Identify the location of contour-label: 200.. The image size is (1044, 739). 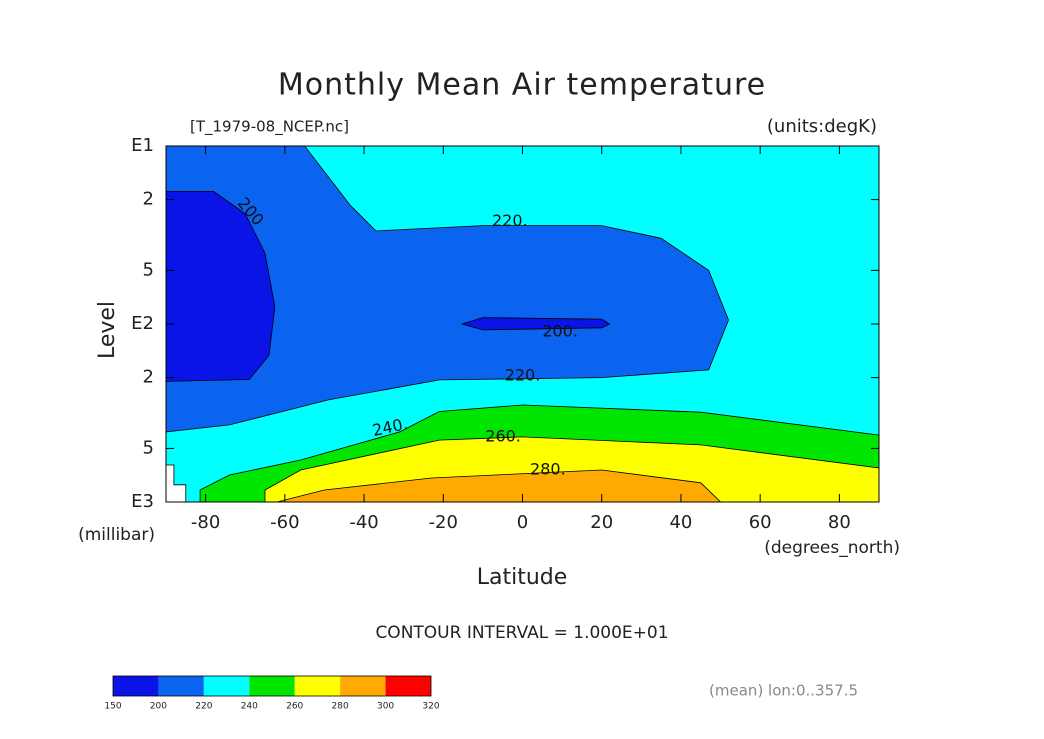
(560, 331).